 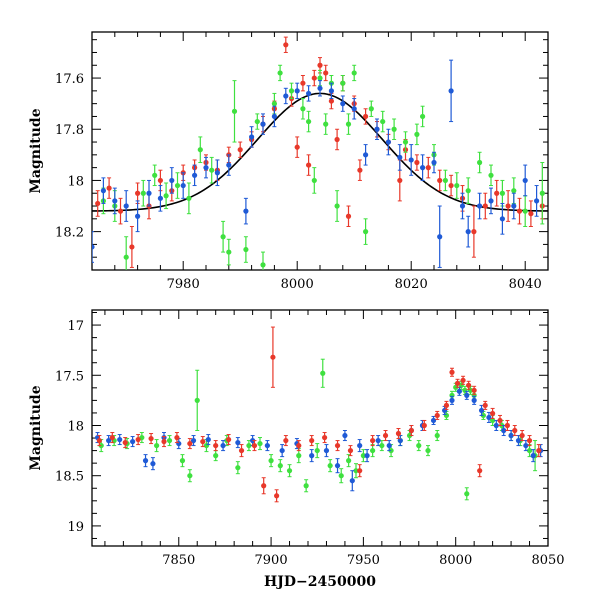 What do you see at coordinates (36, 427) in the screenshot?
I see `y-axis-label: Magnitude` at bounding box center [36, 427].